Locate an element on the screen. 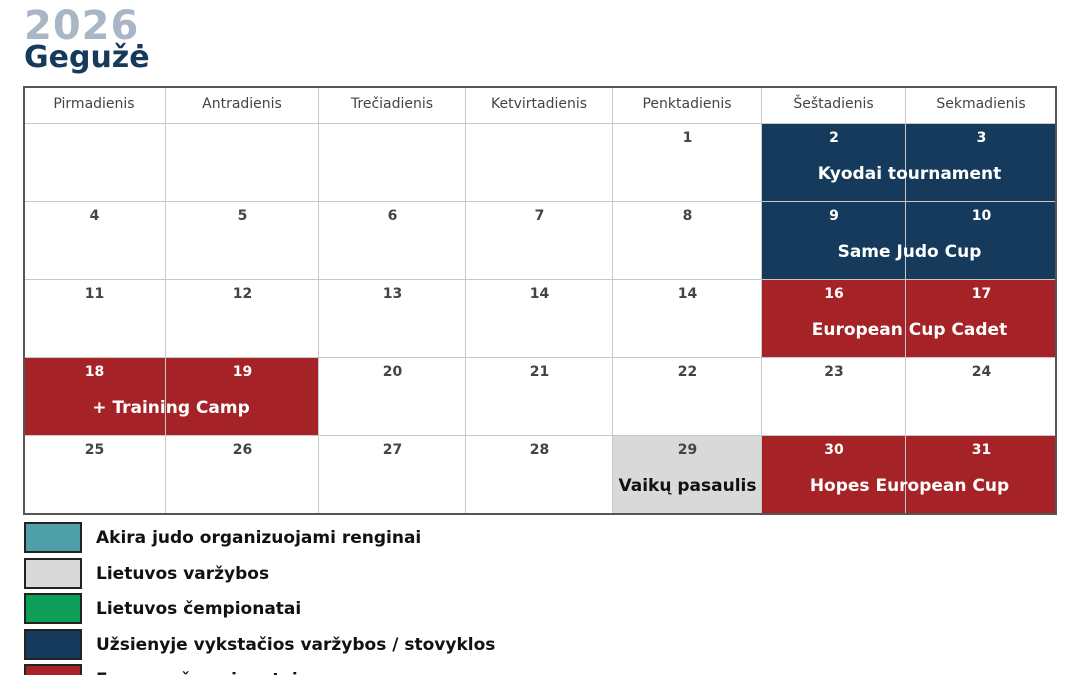  day-number: 7 is located at coordinates (539, 216).